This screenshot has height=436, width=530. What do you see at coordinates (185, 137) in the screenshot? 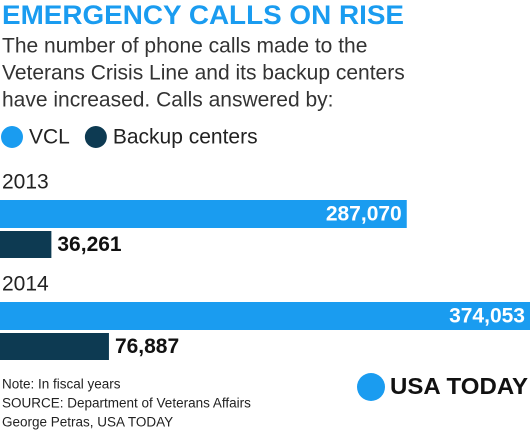
I see `legend-label: Backup centers` at bounding box center [185, 137].